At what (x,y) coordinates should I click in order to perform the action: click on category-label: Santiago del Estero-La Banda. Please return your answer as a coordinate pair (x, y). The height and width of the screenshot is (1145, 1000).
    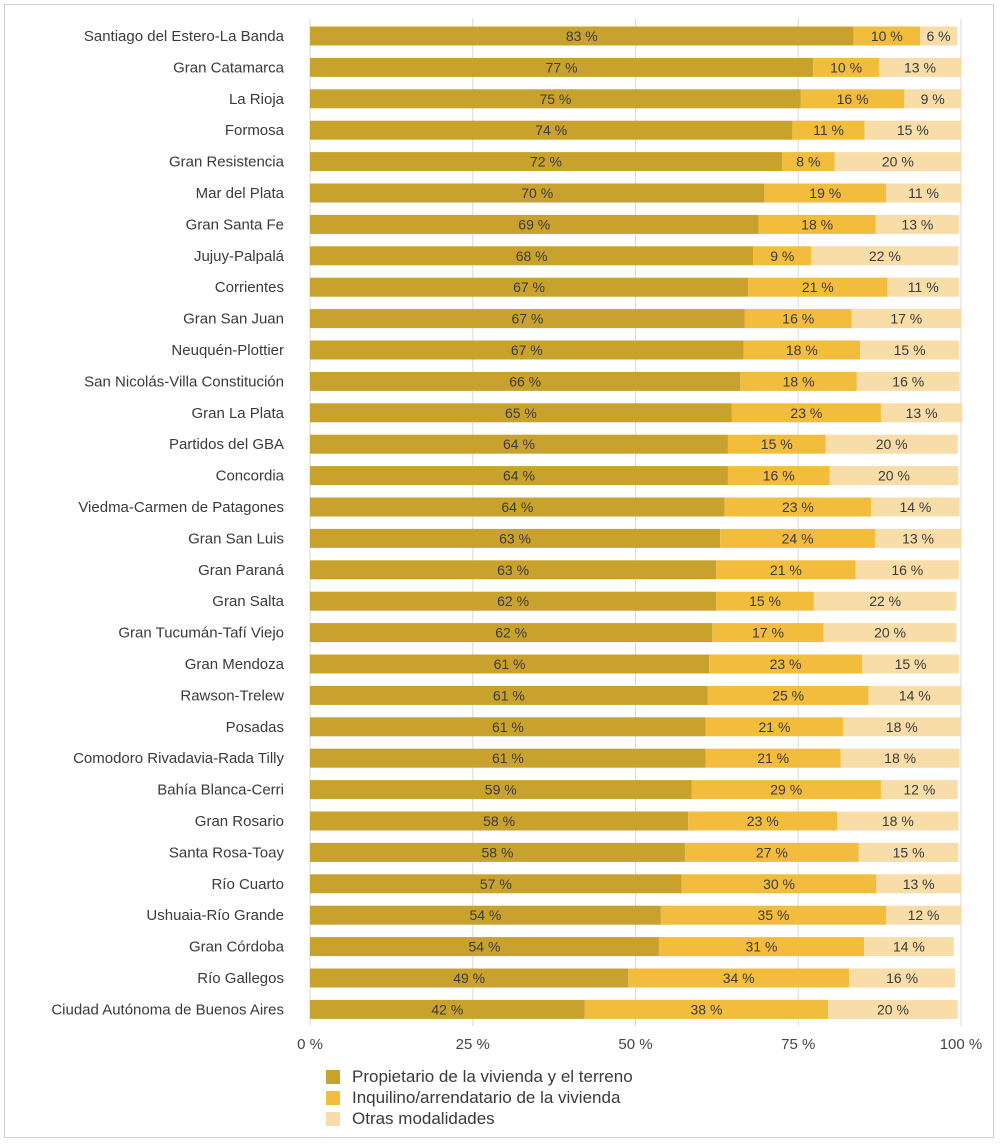
    Looking at the image, I should click on (184, 36).